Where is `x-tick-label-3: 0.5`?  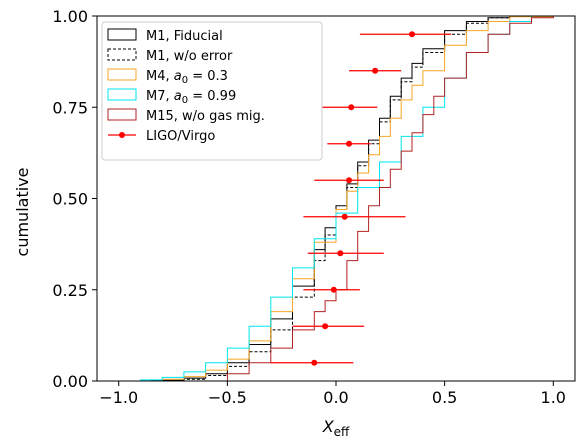
x-tick-label-3: 0.5 is located at coordinates (444, 397).